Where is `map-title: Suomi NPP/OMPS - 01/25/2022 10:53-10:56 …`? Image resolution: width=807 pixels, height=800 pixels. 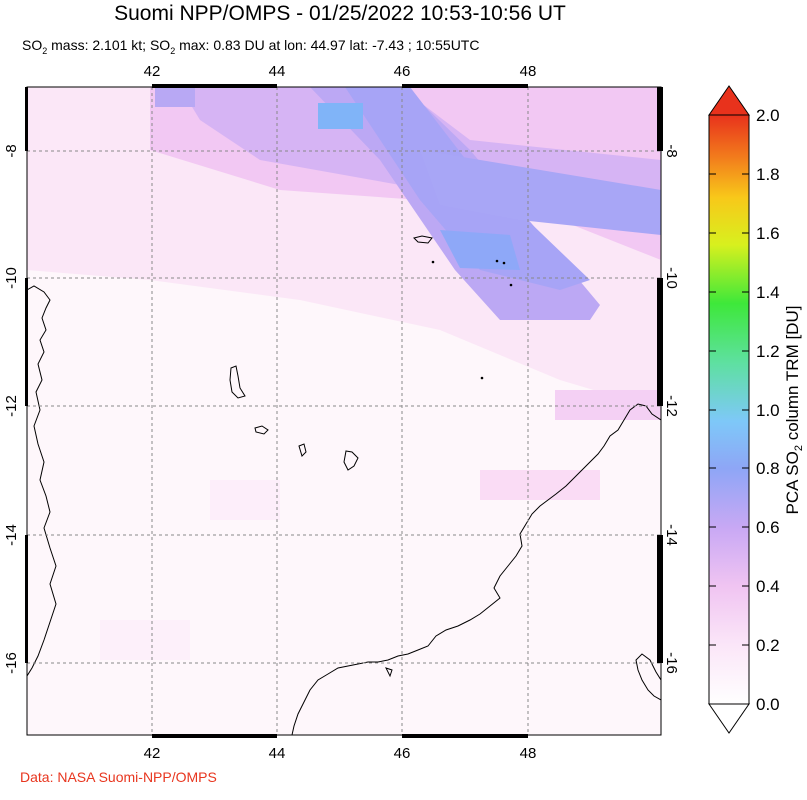 map-title: Suomi NPP/OMPS - 01/25/2022 10:53-10:56 … is located at coordinates (340, 13).